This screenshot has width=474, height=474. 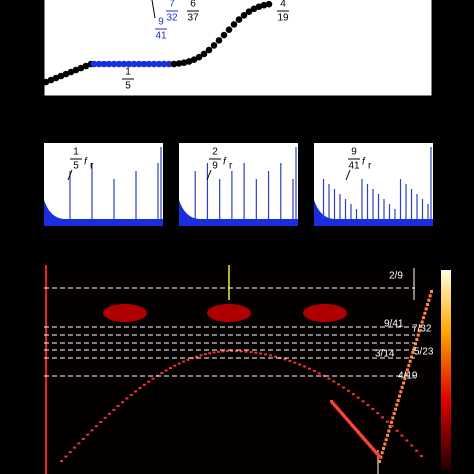 I want to click on unit-subscript: r, so click(x=231, y=166).